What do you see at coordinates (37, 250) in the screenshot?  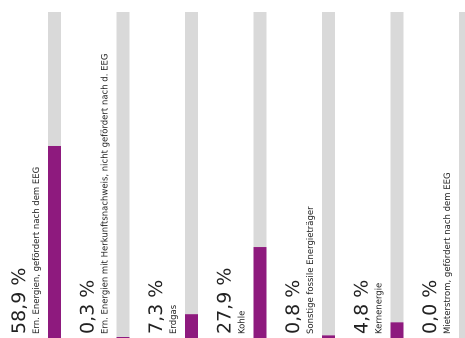 I see `bar-category-label: Ern. Energien, gefördert nach dem EEG` at bounding box center [37, 250].